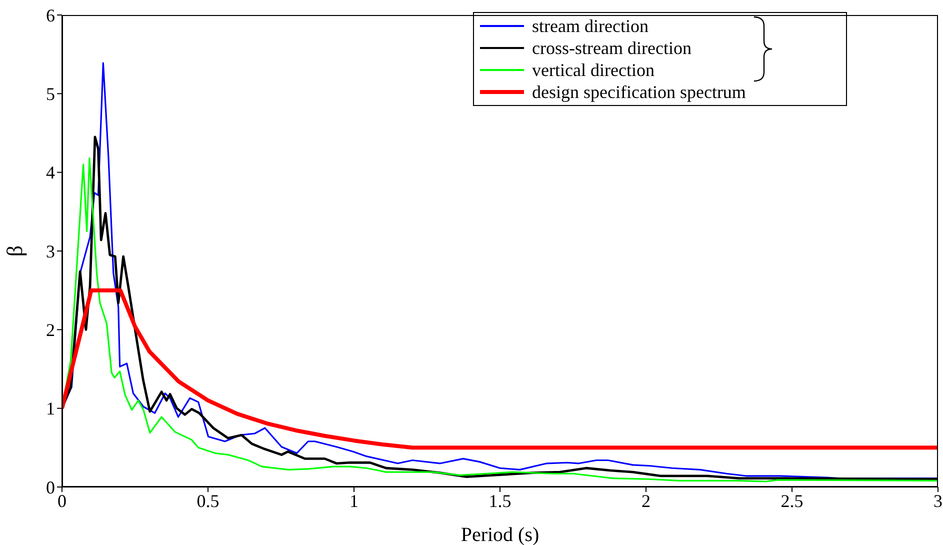 This screenshot has height=545, width=943. I want to click on legend-label: design specification spectrum, so click(639, 92).